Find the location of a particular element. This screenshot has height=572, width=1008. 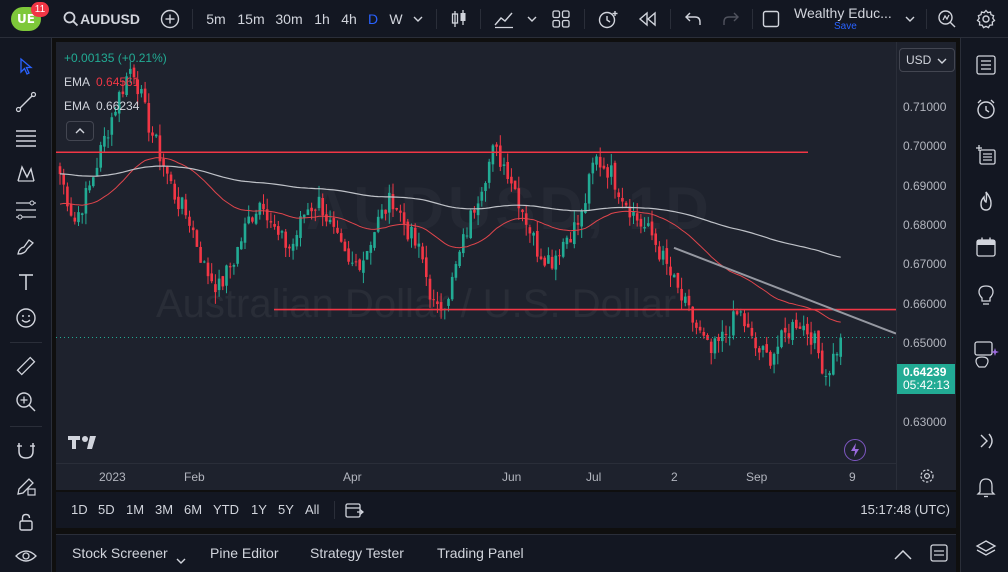

range-3m: 3M is located at coordinates (164, 509).